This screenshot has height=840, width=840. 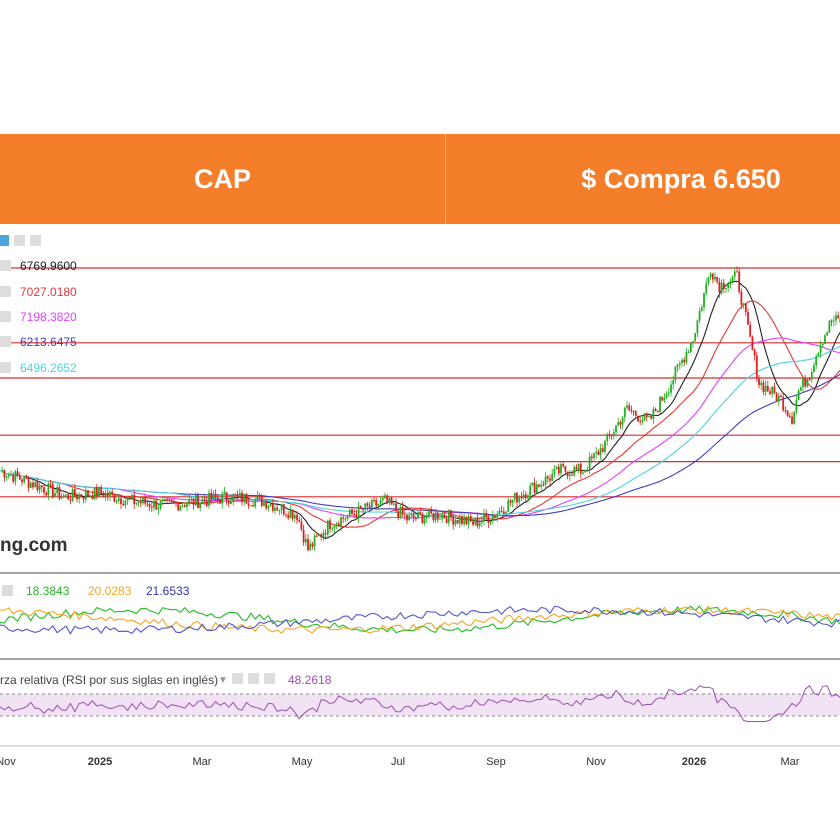 What do you see at coordinates (269, 678) in the screenshot?
I see `close-icon` at bounding box center [269, 678].